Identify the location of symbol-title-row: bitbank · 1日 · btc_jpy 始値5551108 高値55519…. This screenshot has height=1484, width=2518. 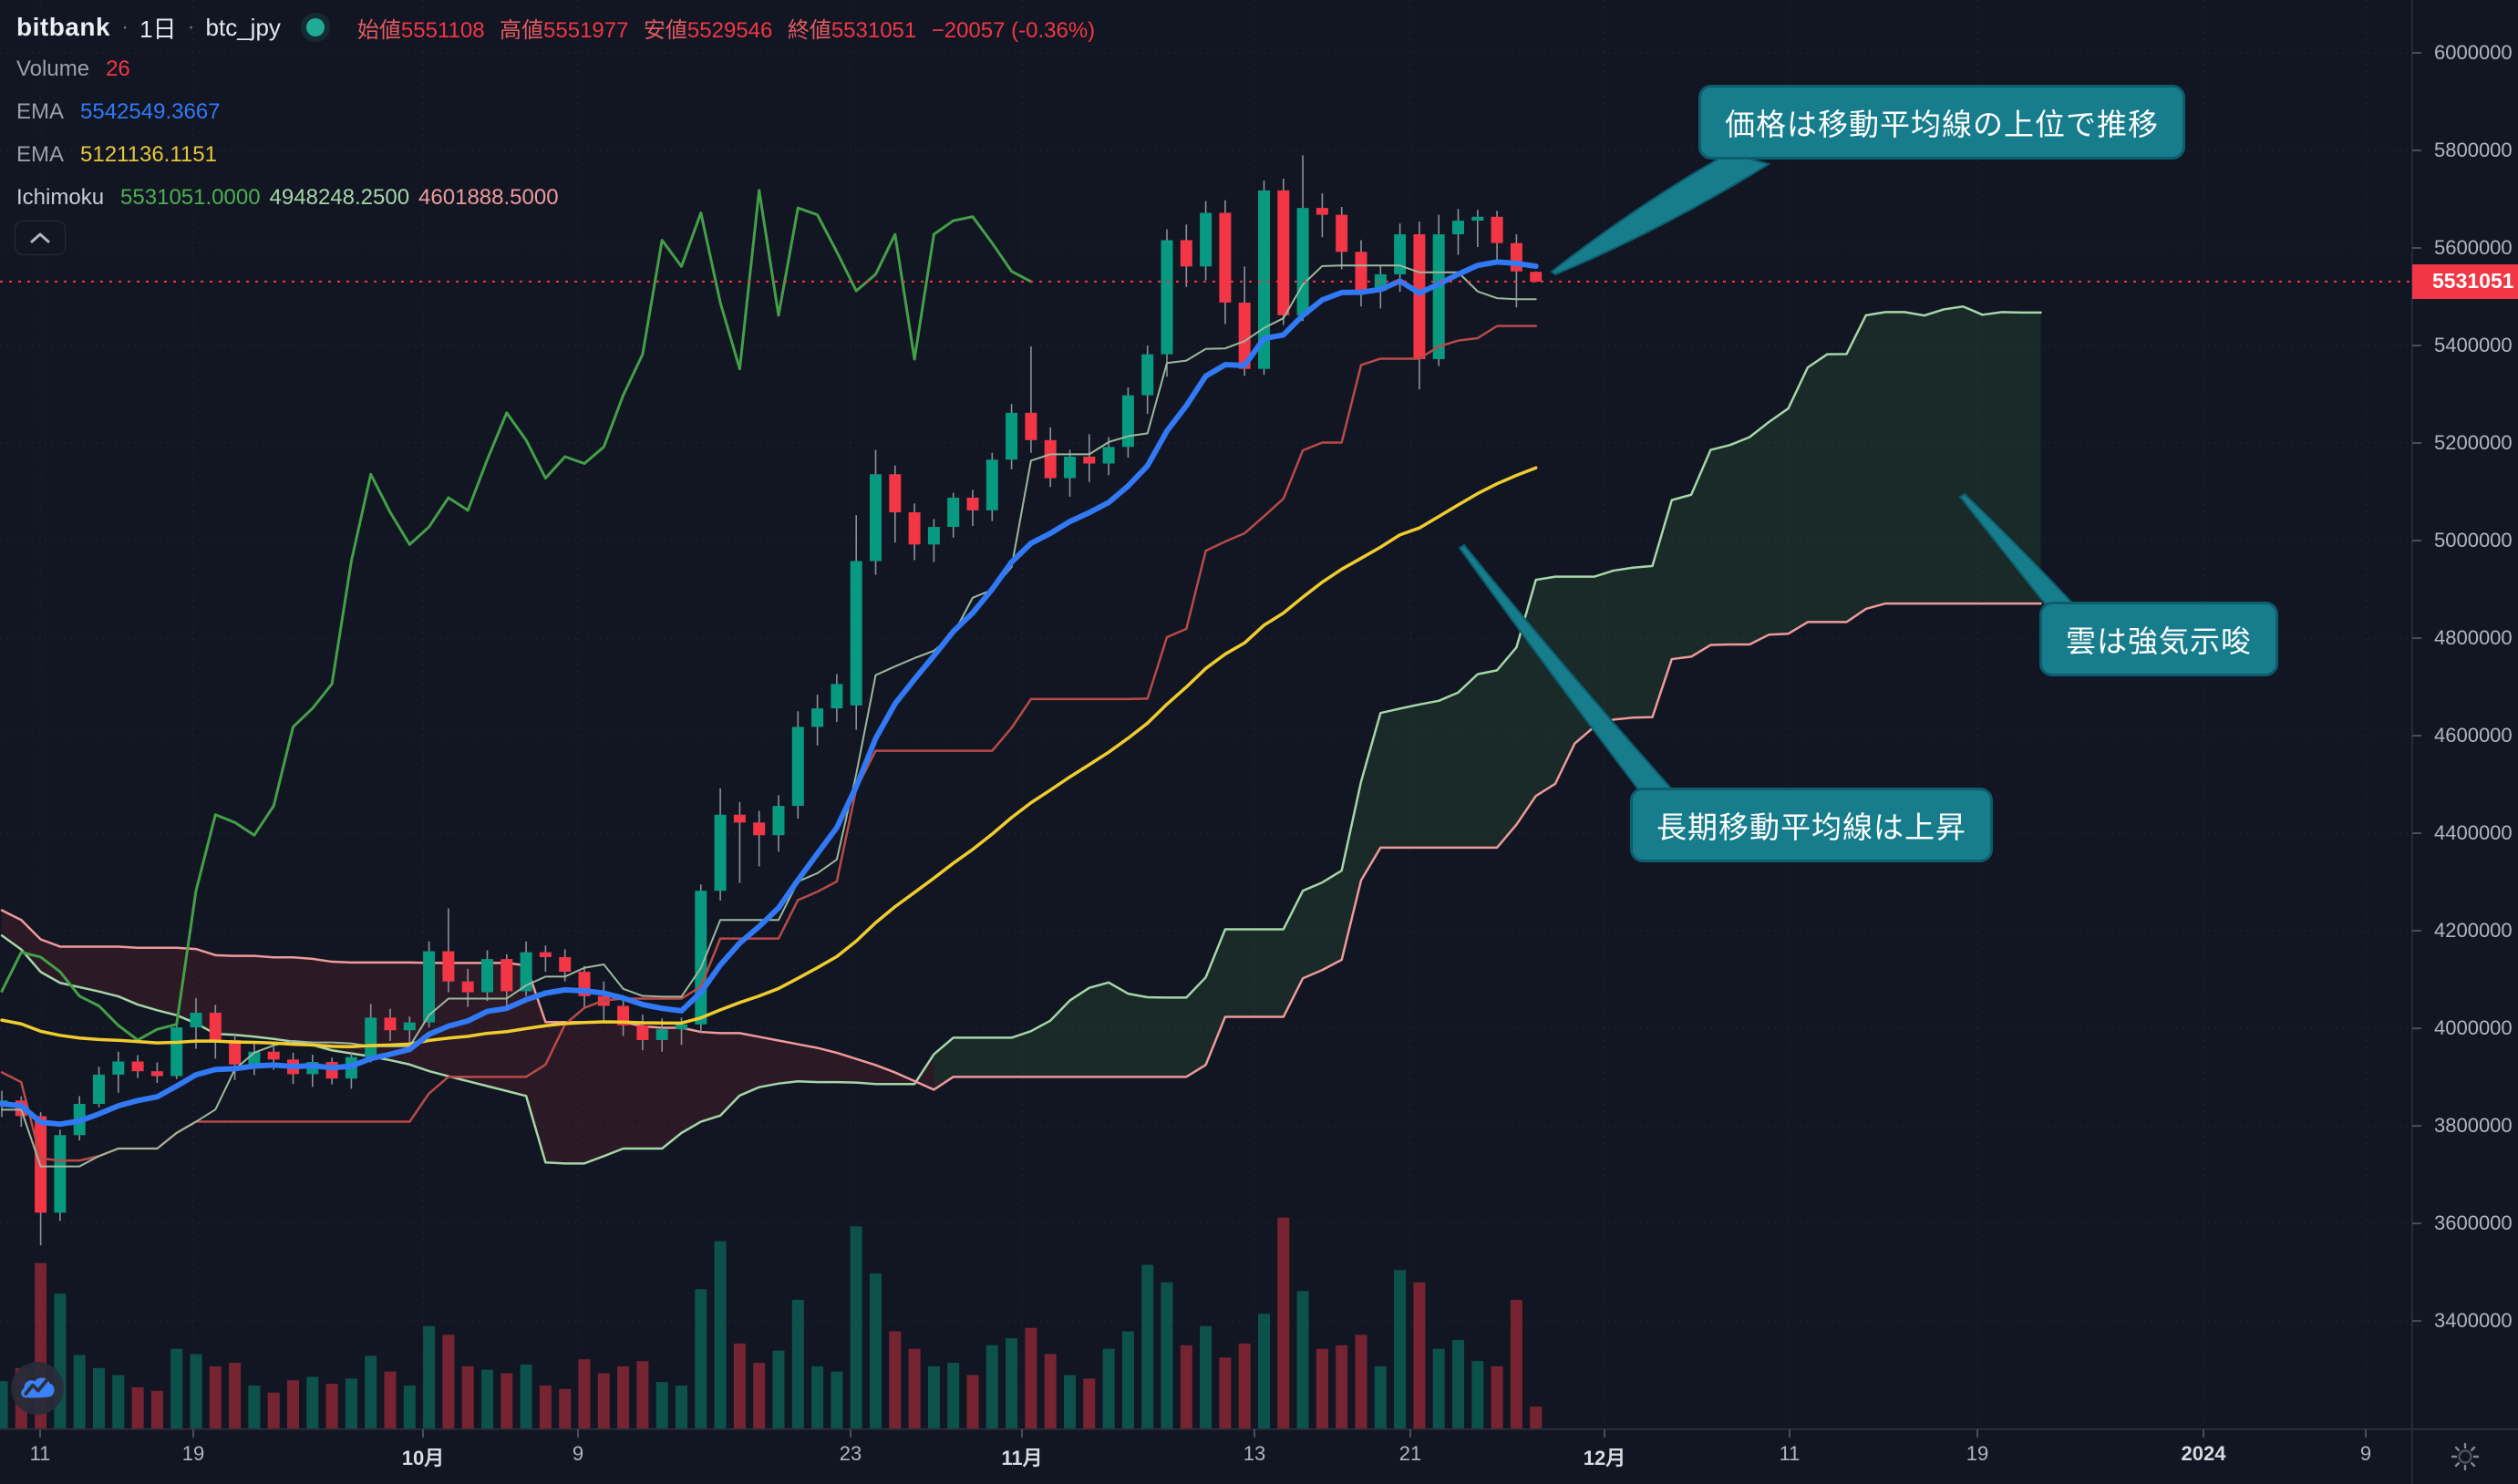
(555, 27).